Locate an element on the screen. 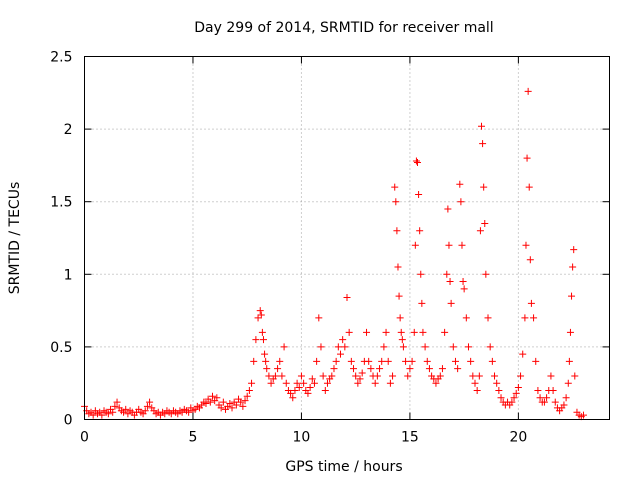 The height and width of the screenshot is (480, 640). y-tick-label: 1 is located at coordinates (68, 275).